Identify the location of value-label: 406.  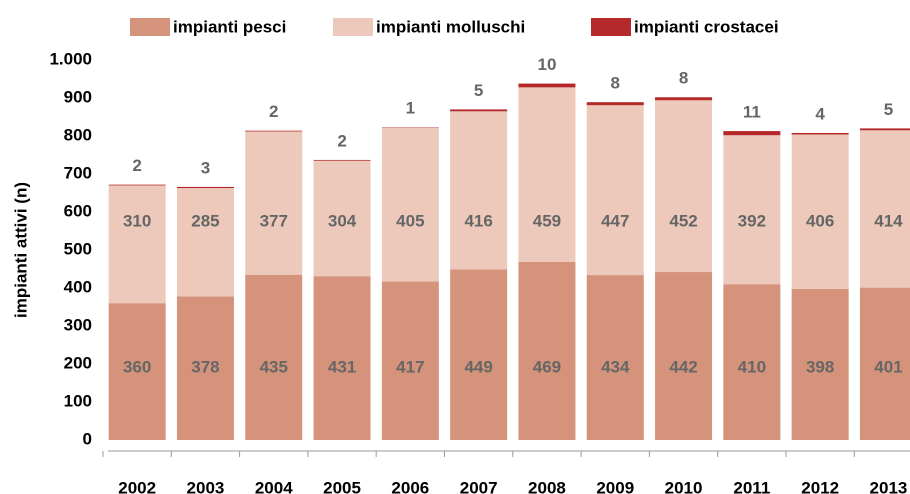
(820, 220).